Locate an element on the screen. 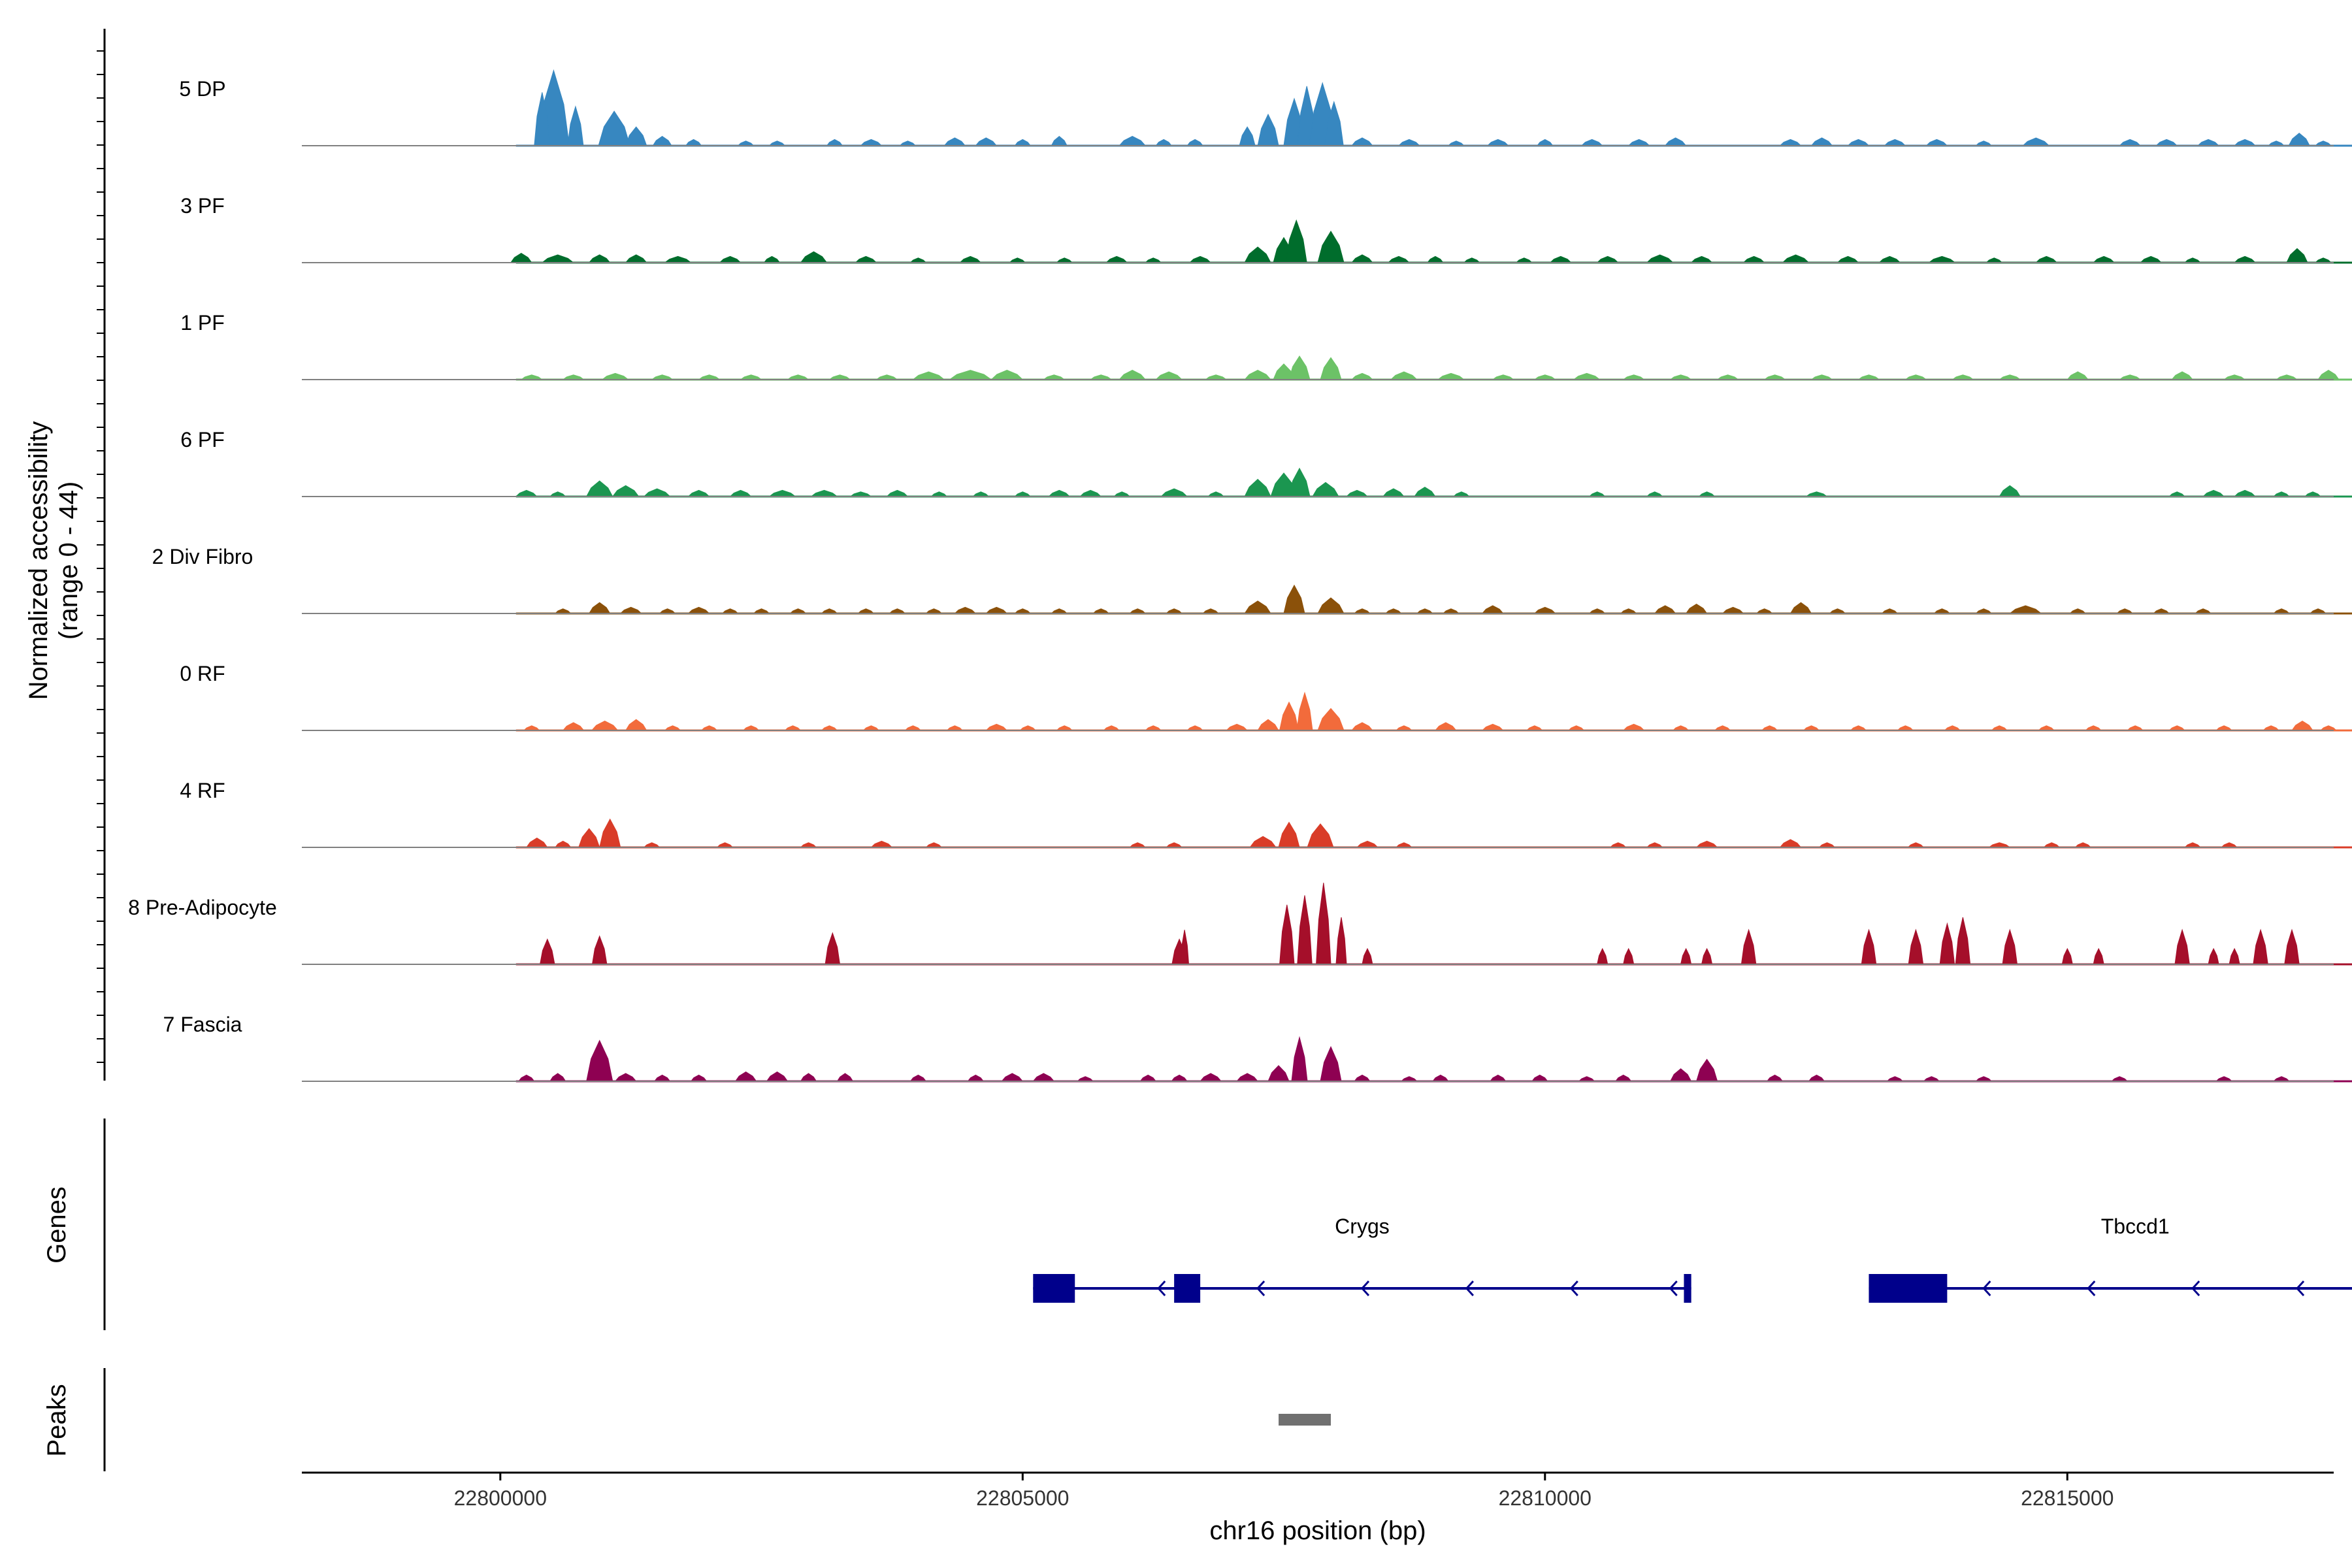 The image size is (2352, 1568). gene-crygs: Crygs is located at coordinates (1362, 1259).